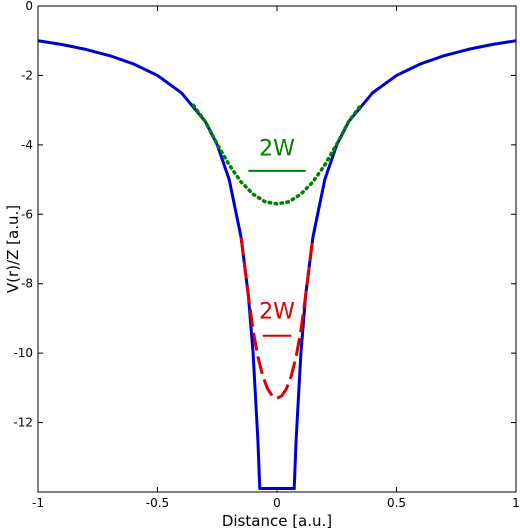 The height and width of the screenshot is (530, 520). What do you see at coordinates (396, 503) in the screenshot?
I see `x-tick-label: 0.5` at bounding box center [396, 503].